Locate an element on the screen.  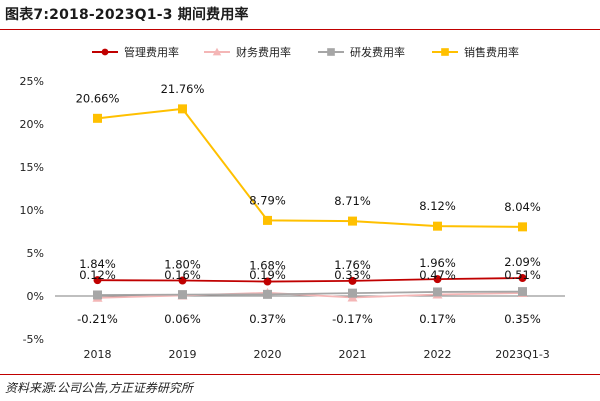
data-label: 0.17% is located at coordinates (437, 319).